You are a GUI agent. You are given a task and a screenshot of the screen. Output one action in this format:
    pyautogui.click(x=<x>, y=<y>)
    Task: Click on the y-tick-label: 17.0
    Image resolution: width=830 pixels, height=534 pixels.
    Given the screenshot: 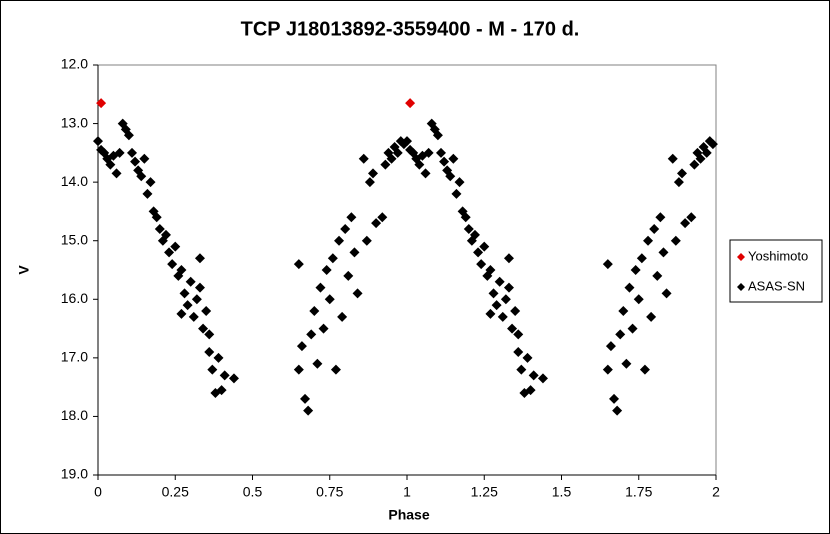 What is the action you would take?
    pyautogui.click(x=74, y=357)
    